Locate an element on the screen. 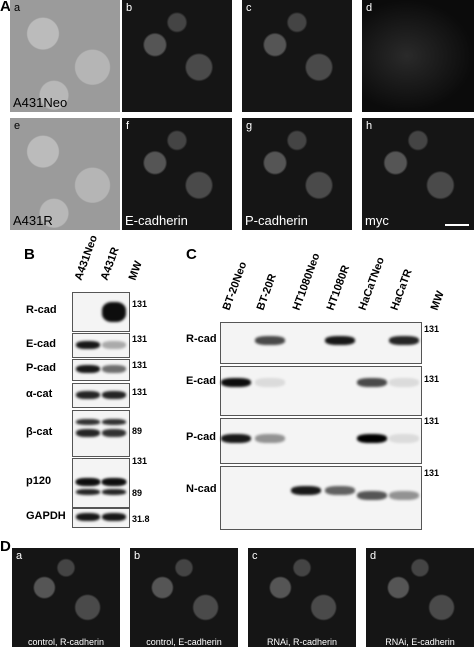  image-letter: h is located at coordinates (369, 126).